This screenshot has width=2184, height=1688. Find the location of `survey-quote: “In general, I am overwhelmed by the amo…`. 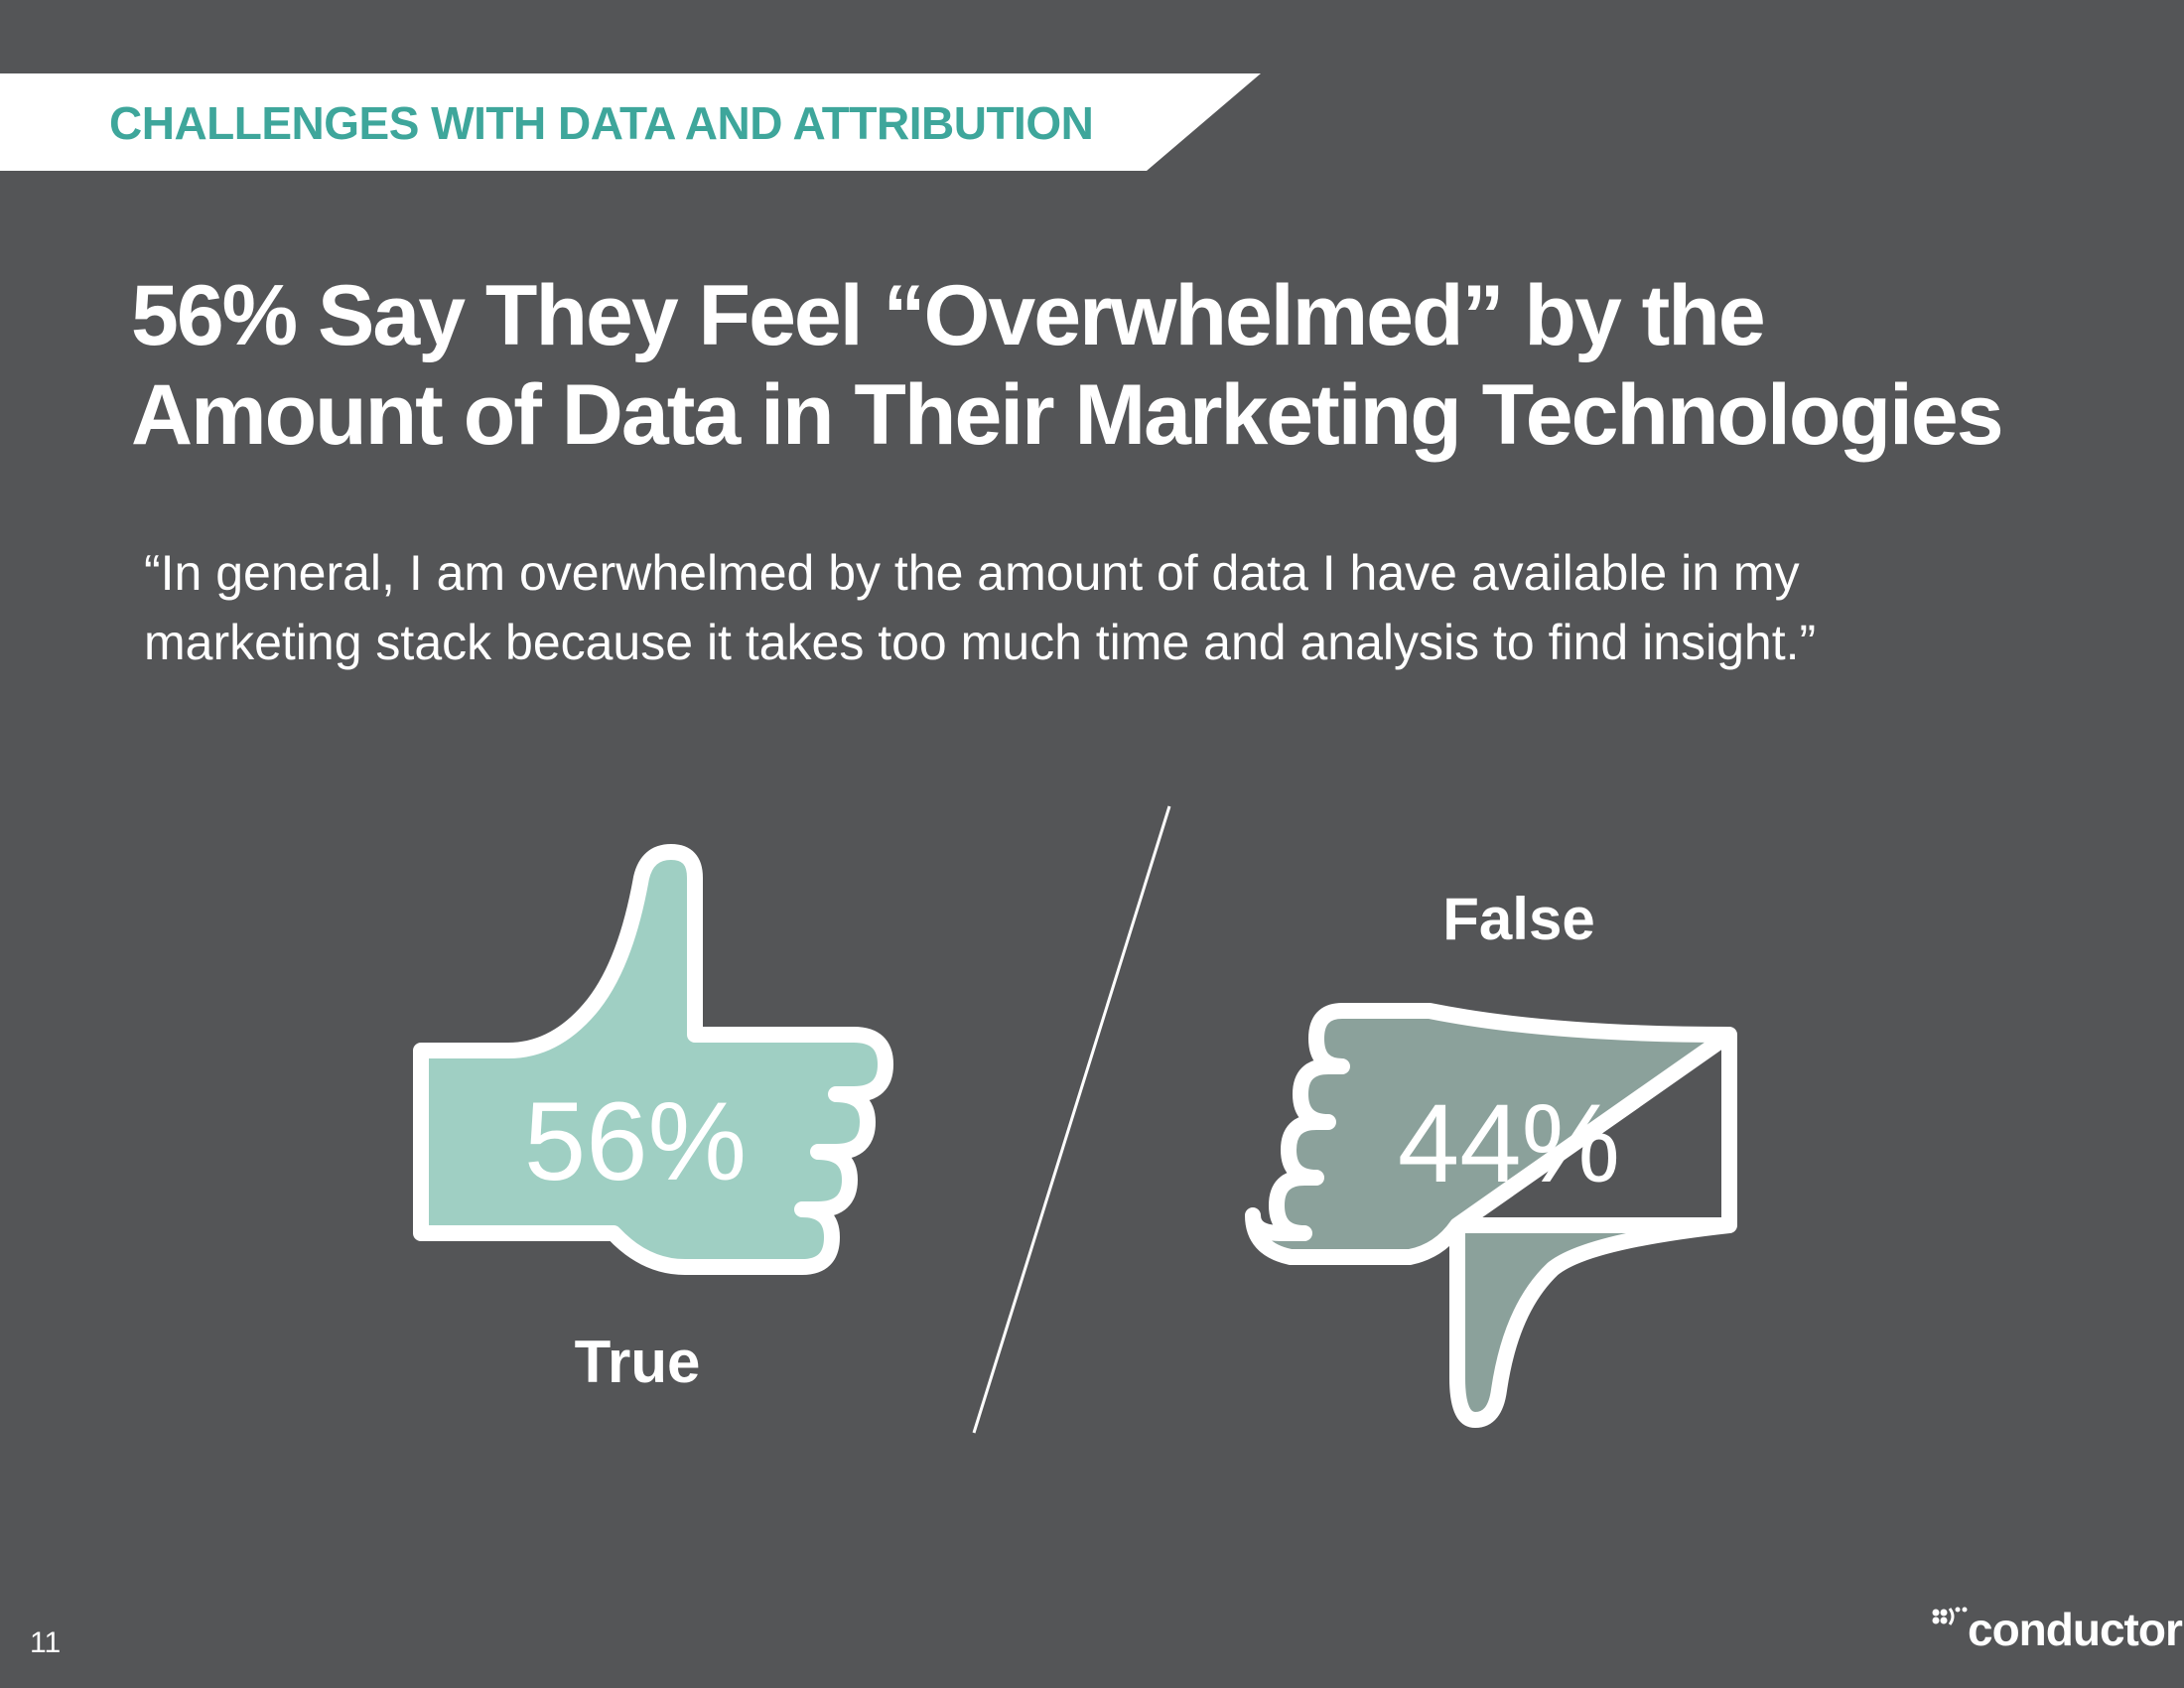

survey-quote: “In general, I am overwhelmed by the amo… is located at coordinates (1131, 607).